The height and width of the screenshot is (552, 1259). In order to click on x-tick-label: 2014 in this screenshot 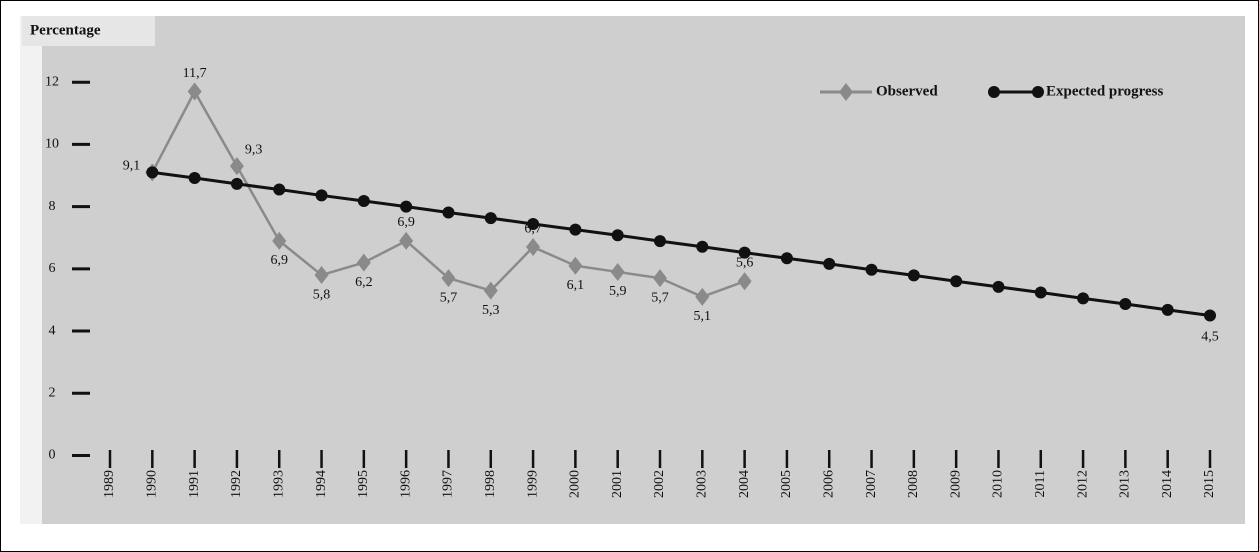, I will do `click(1167, 484)`.